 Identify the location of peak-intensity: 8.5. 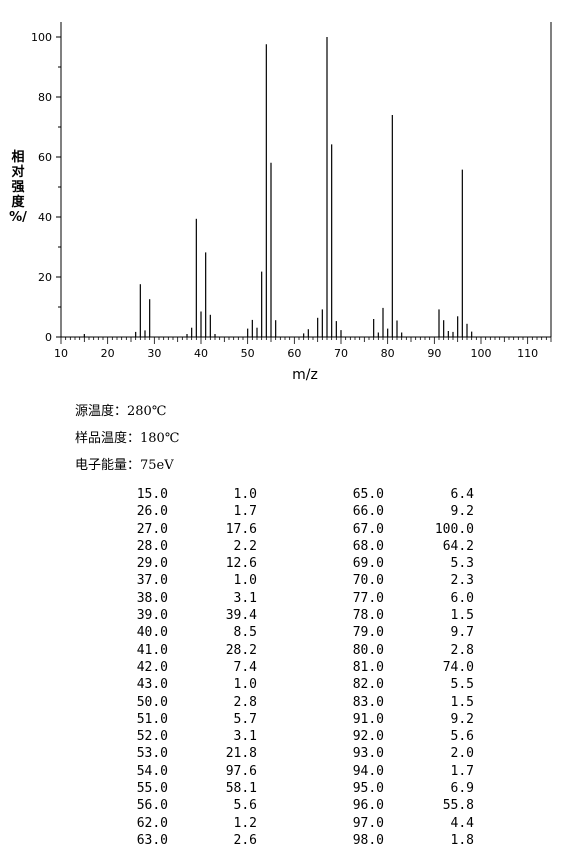
(245, 633).